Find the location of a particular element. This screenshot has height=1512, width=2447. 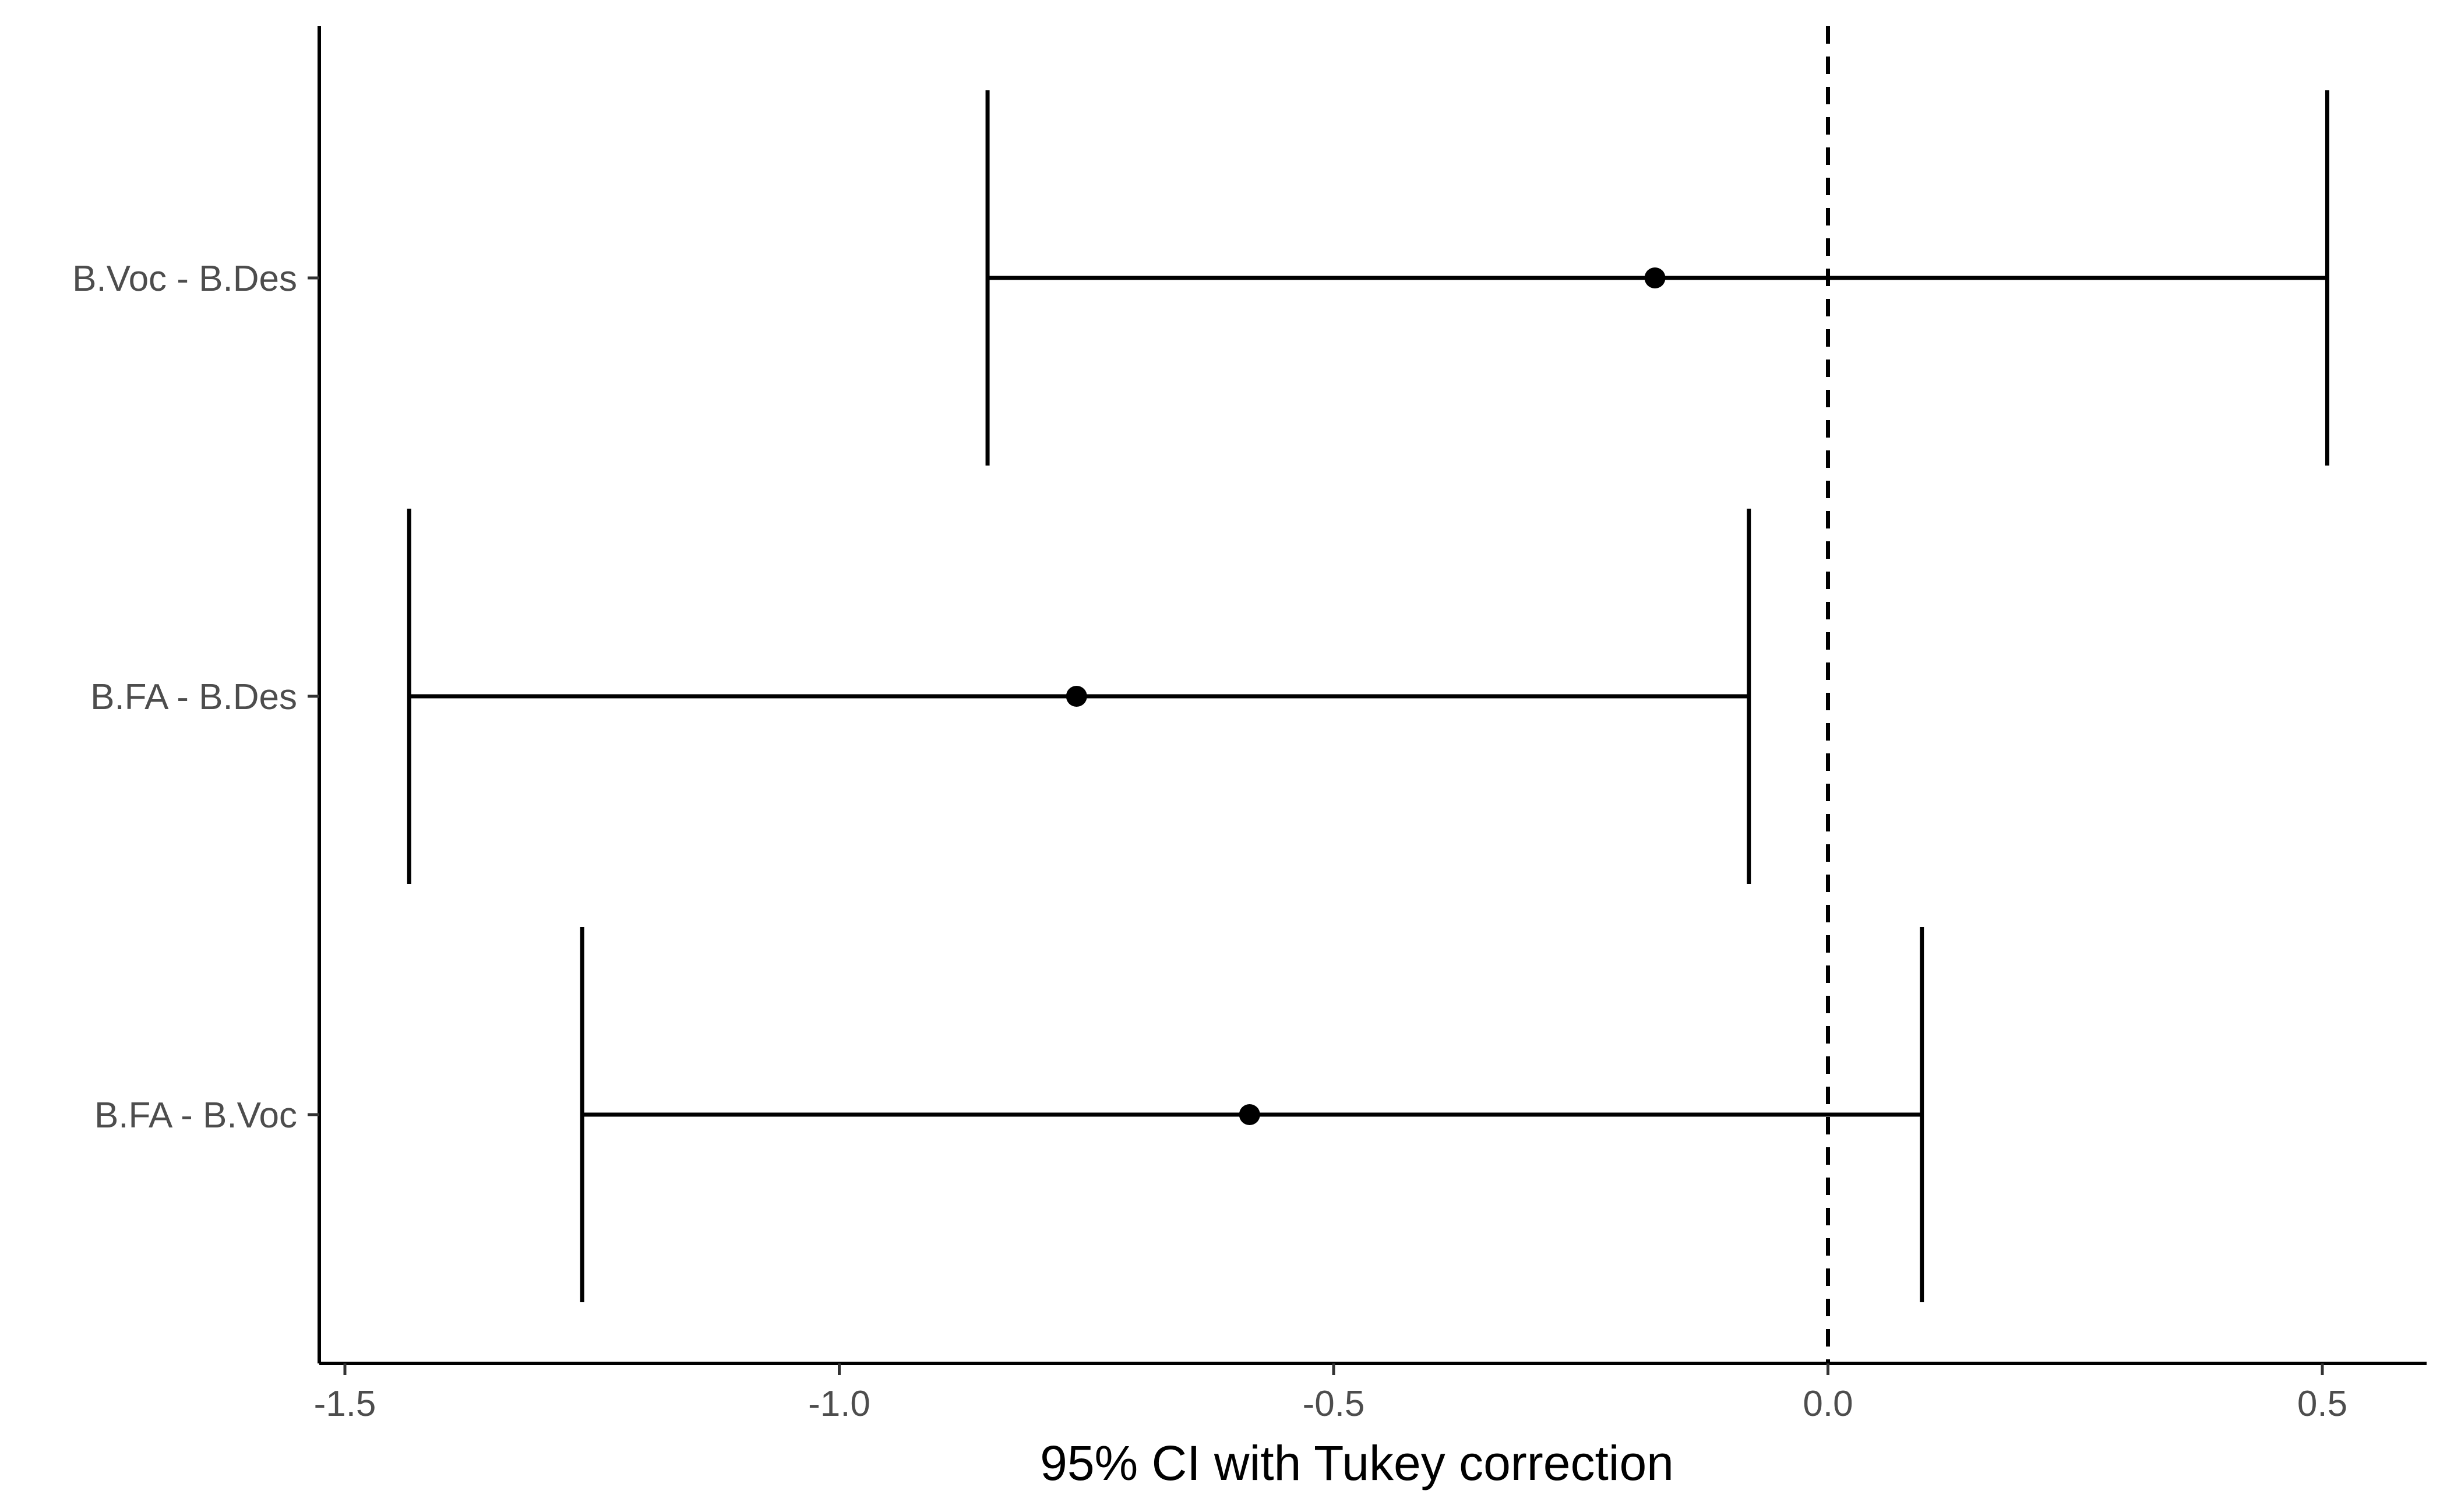

x-axis: -1.5 -1.0 -0.5 0.0 0.5 is located at coordinates (1370, 1393).